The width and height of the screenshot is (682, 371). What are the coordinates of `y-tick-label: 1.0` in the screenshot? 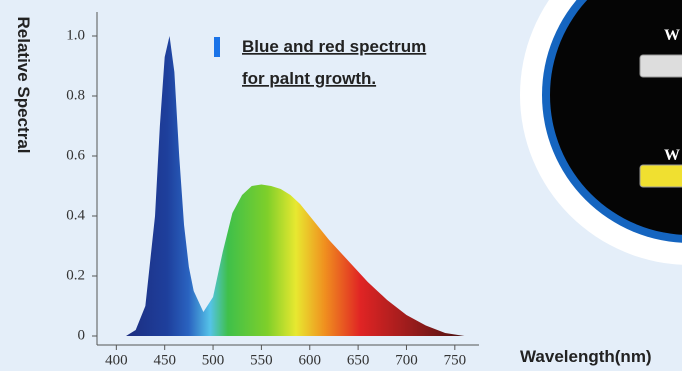 It's located at (75, 35).